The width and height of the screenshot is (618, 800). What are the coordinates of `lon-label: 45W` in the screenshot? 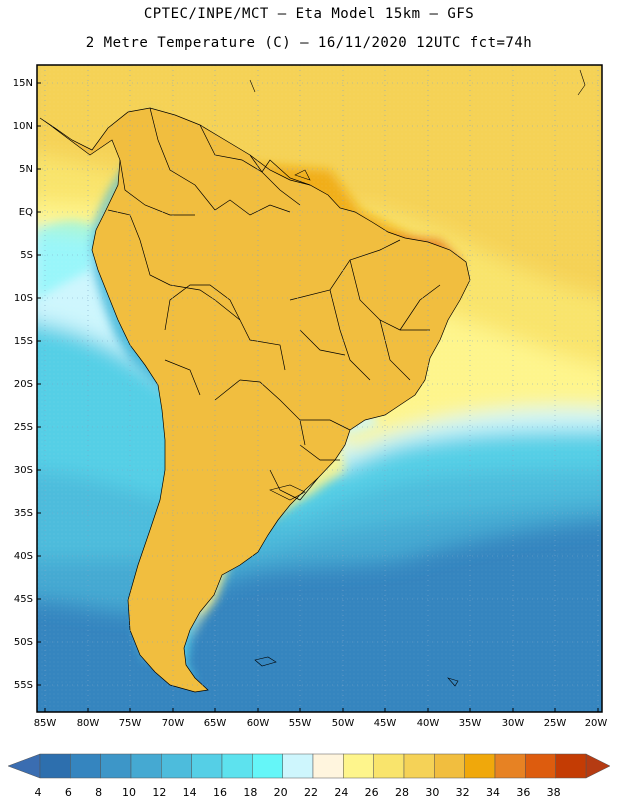 It's located at (385, 723).